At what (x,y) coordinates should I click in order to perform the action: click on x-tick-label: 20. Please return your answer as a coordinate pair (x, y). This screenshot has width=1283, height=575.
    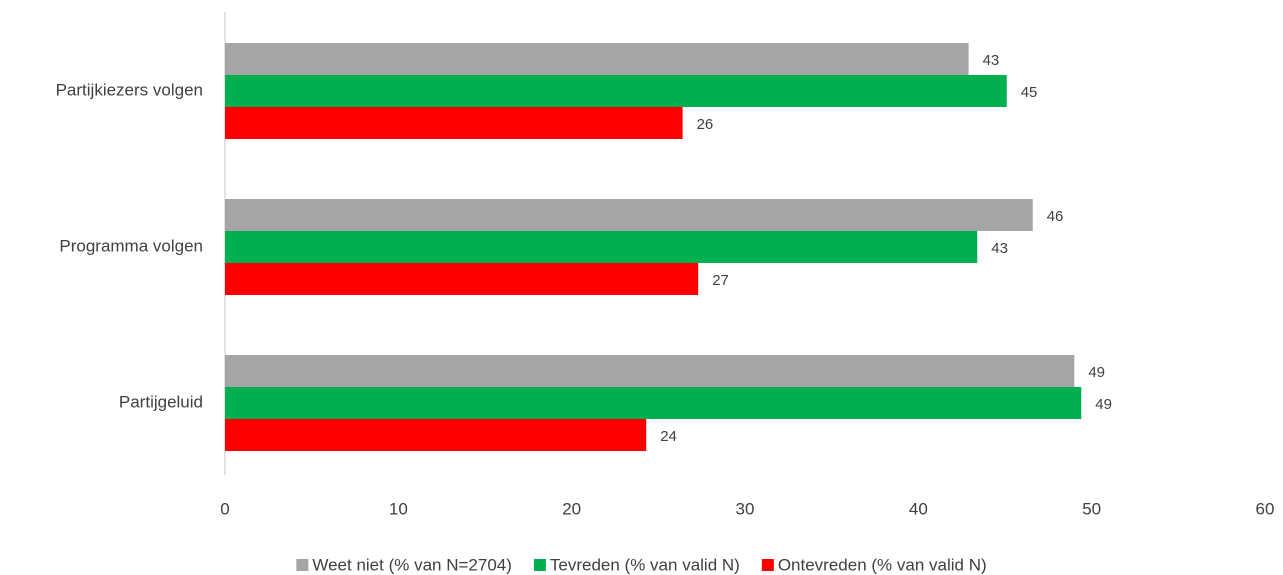
    Looking at the image, I should click on (571, 508).